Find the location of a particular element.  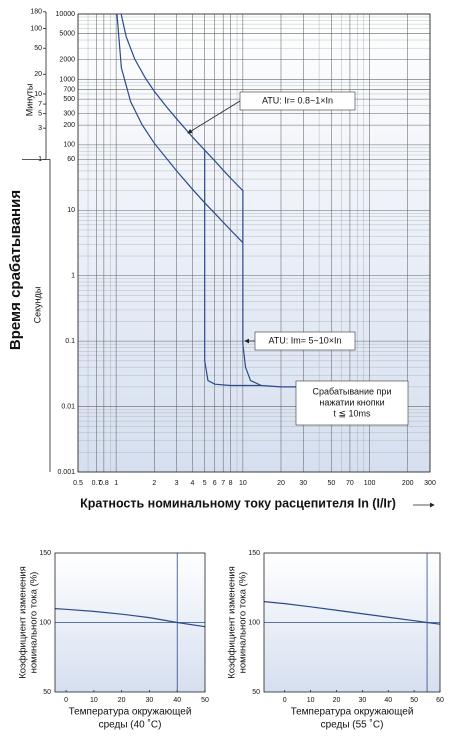

x-tick-label: 6 is located at coordinates (215, 483).